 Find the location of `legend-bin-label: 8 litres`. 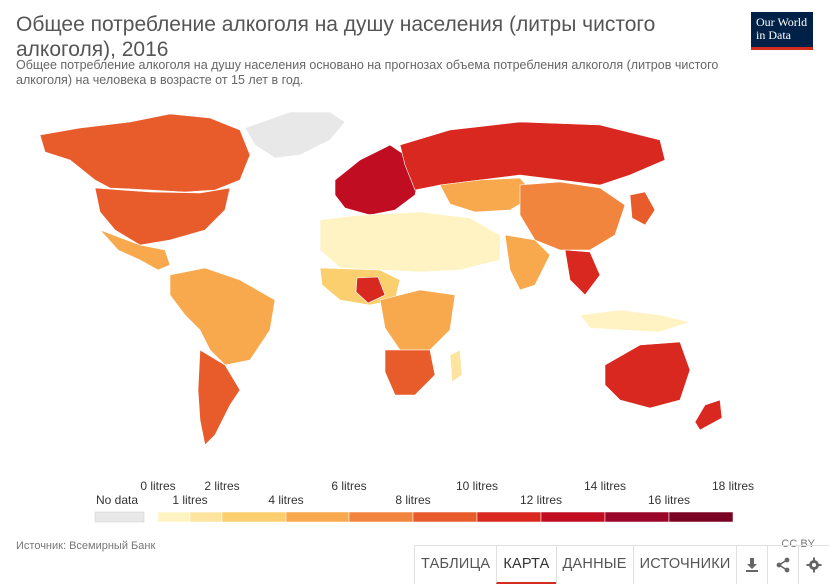

legend-bin-label: 8 litres is located at coordinates (412, 500).